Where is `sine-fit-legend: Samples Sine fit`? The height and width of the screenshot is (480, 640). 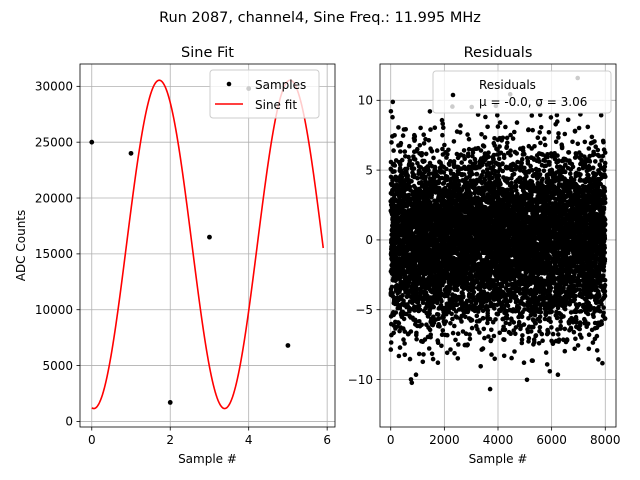
sine-fit-legend: Samples Sine fit is located at coordinates (264, 94).